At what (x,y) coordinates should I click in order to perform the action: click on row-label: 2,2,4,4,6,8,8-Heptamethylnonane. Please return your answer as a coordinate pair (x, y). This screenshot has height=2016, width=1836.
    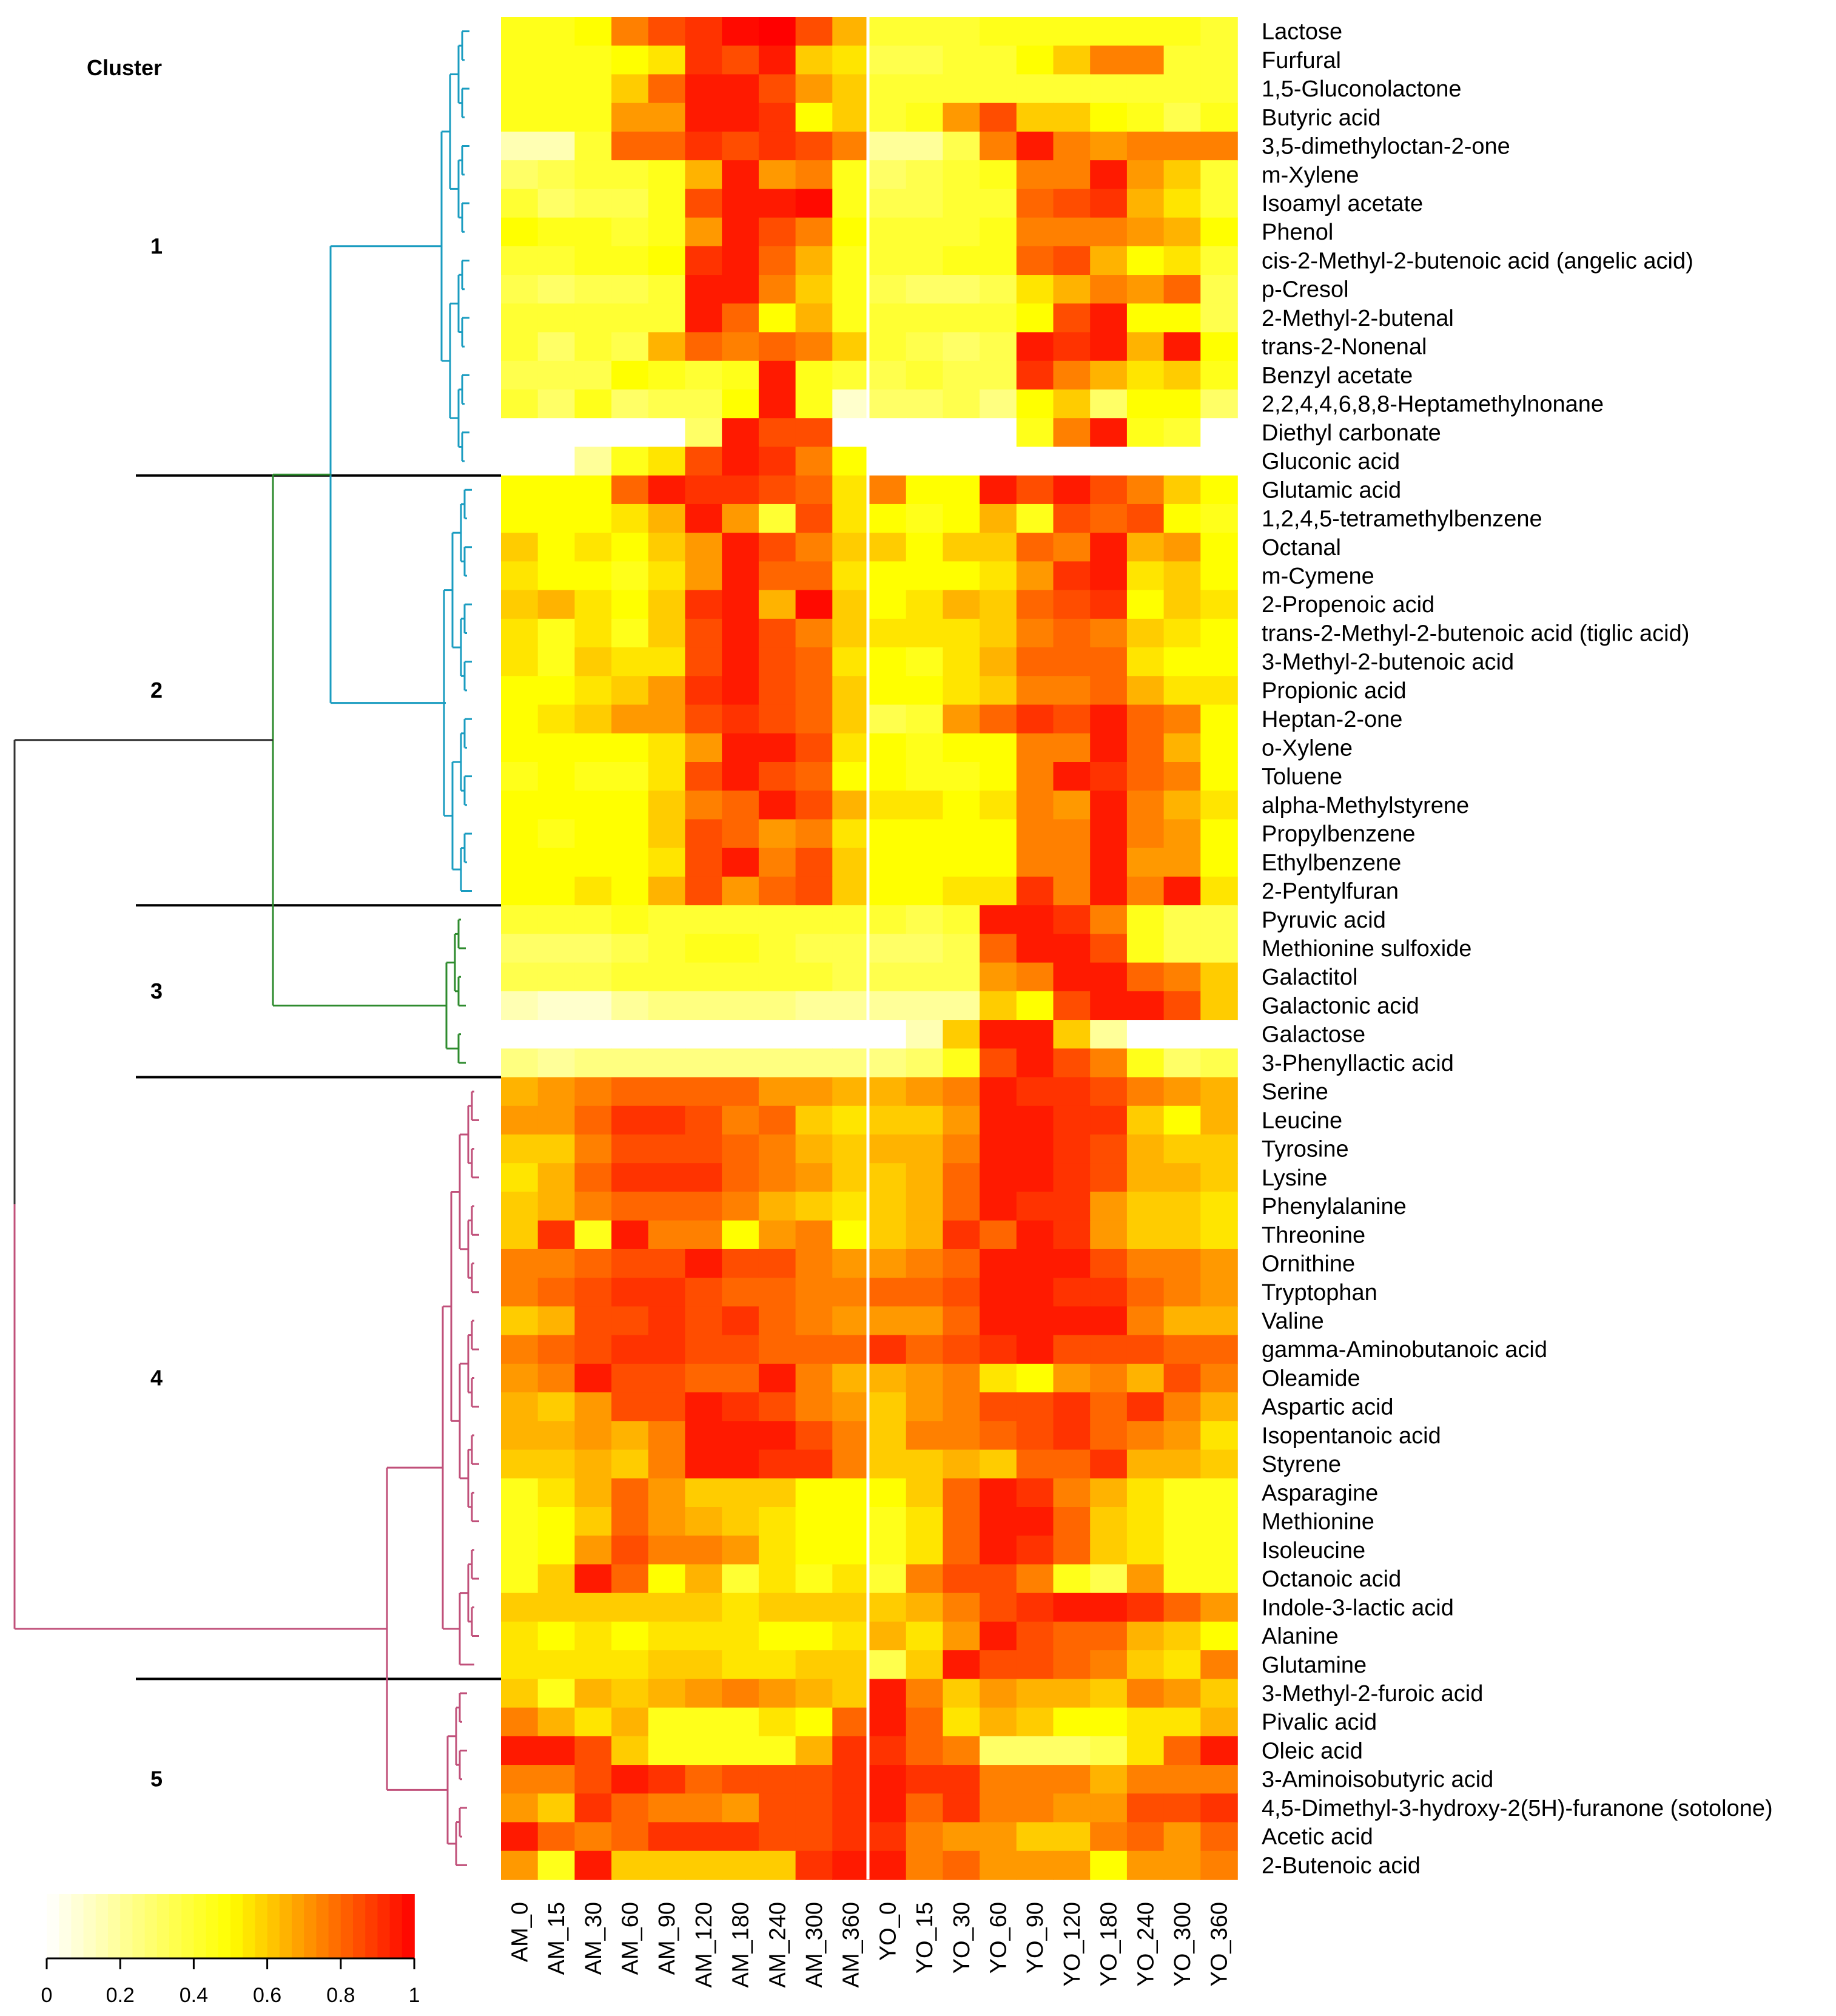
    Looking at the image, I should click on (1433, 404).